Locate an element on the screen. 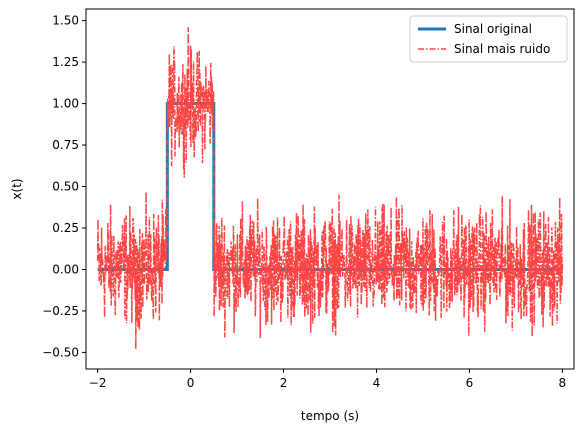 The image size is (587, 432). y-tick-label: −0.50 is located at coordinates (60, 352).